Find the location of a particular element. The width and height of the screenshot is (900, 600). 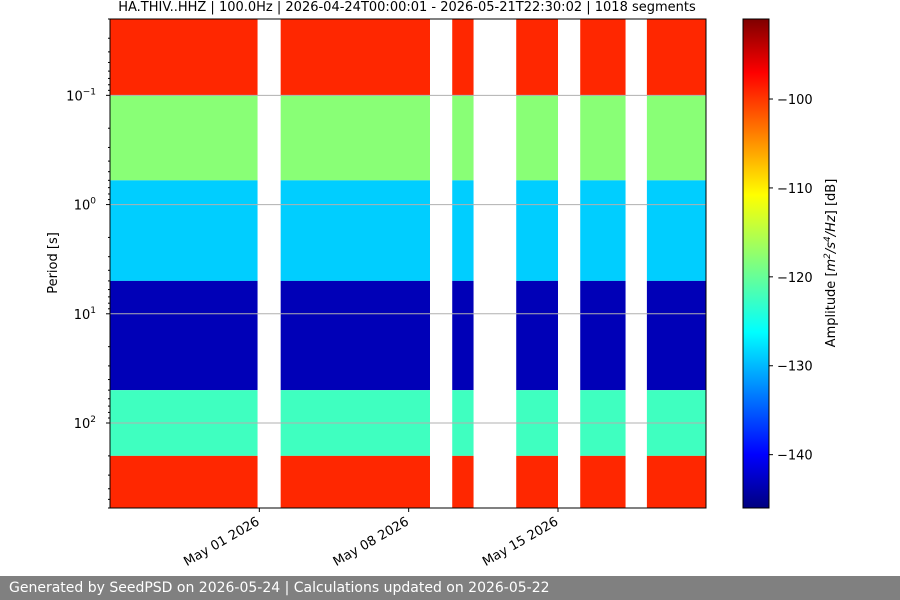

x-axis-ticks: May 01 2026 May 08 2026 May 15 2026 is located at coordinates (371, 539).